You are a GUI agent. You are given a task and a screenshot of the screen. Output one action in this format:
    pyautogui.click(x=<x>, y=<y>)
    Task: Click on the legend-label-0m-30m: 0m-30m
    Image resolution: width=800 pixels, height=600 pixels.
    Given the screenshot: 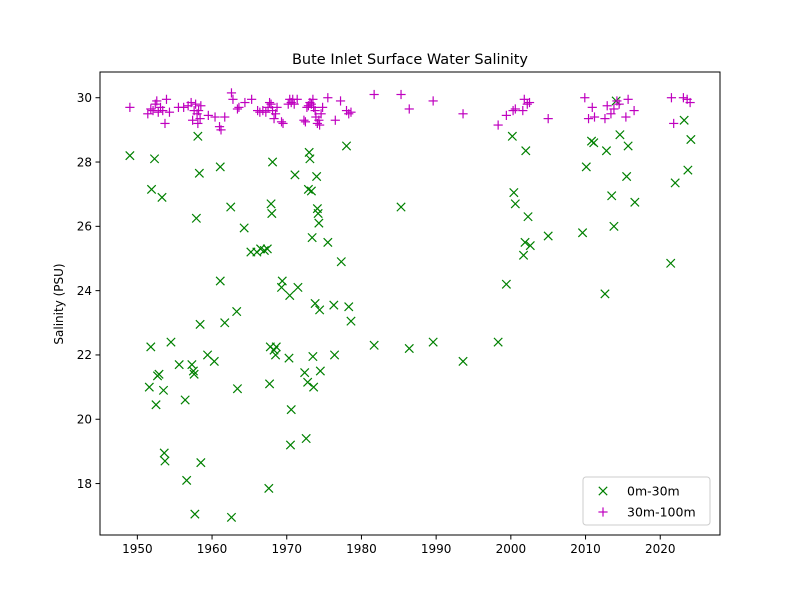 What is the action you would take?
    pyautogui.click(x=653, y=491)
    